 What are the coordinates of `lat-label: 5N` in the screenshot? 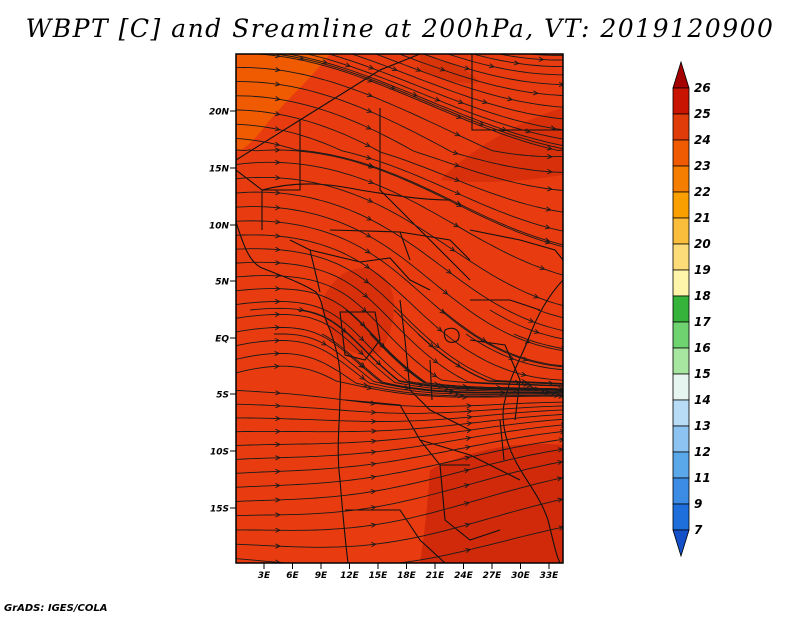 It's located at (222, 283).